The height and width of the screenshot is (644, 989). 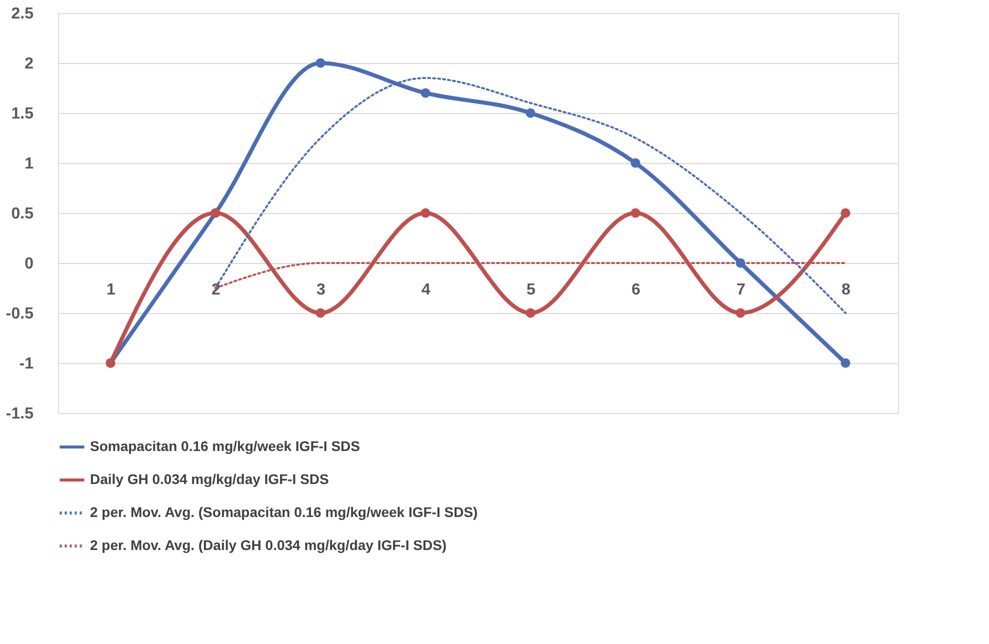 I want to click on x-tick-label: 7, so click(x=741, y=290).